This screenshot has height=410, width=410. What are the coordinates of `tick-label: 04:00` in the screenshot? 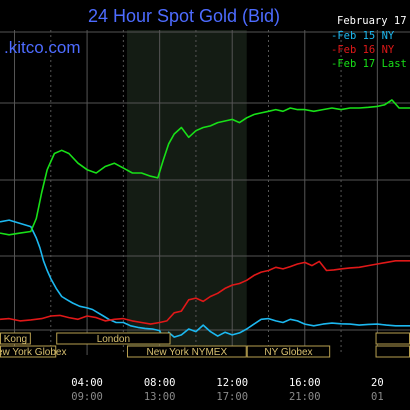 It's located at (87, 383).